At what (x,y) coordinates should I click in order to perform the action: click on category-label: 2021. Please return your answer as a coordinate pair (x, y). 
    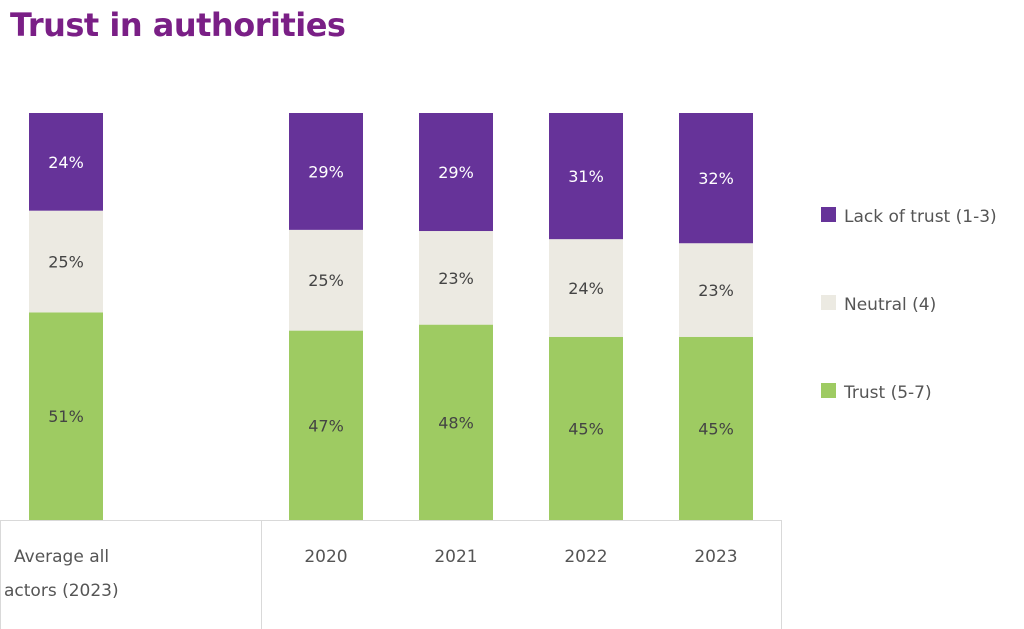
    Looking at the image, I should click on (455, 557).